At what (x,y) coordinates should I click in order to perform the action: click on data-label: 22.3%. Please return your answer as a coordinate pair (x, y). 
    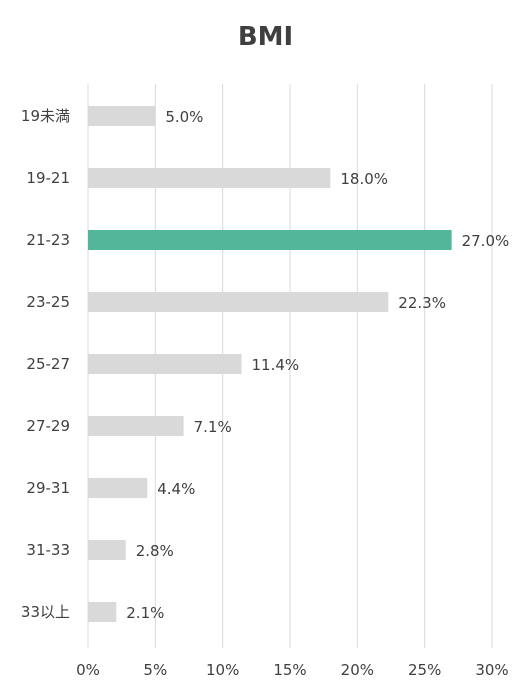
    Looking at the image, I should click on (422, 303).